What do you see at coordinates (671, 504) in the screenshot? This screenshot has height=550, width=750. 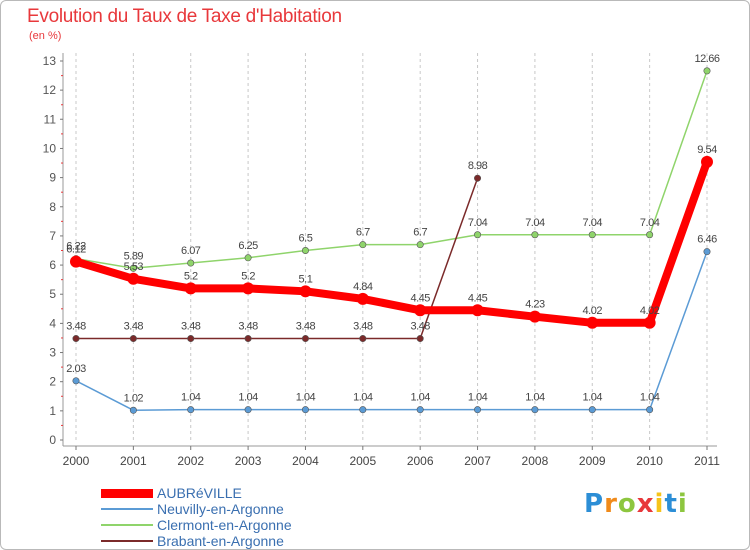 I see `logo-letter: t` at bounding box center [671, 504].